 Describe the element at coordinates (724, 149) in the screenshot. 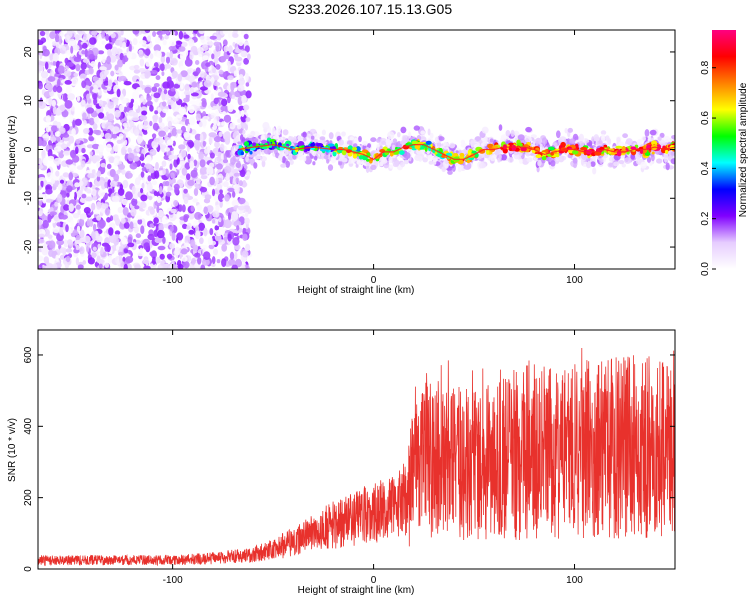

I see `colorbar-gradient` at that location.